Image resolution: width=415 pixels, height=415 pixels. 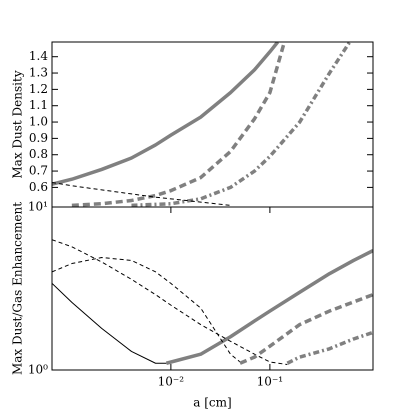 I want to click on y-tick-label: 0.6, so click(x=38, y=187).